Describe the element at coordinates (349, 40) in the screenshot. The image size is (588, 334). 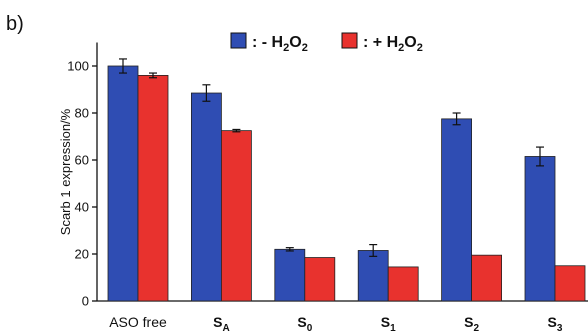
I see `legend-swatch-plus` at that location.